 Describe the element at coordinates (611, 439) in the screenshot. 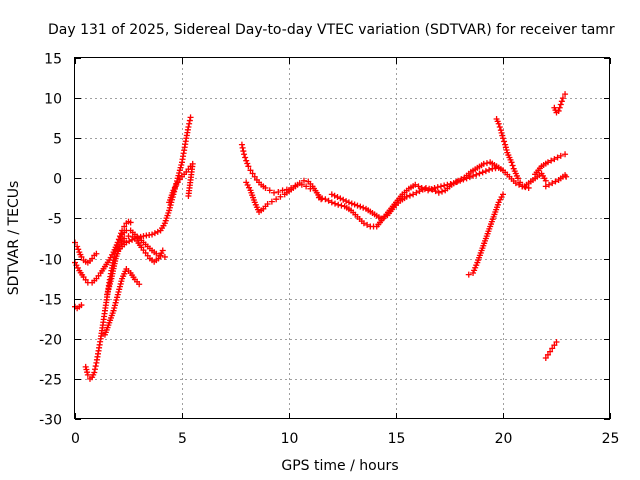

I see `x-tick-label: 25` at that location.